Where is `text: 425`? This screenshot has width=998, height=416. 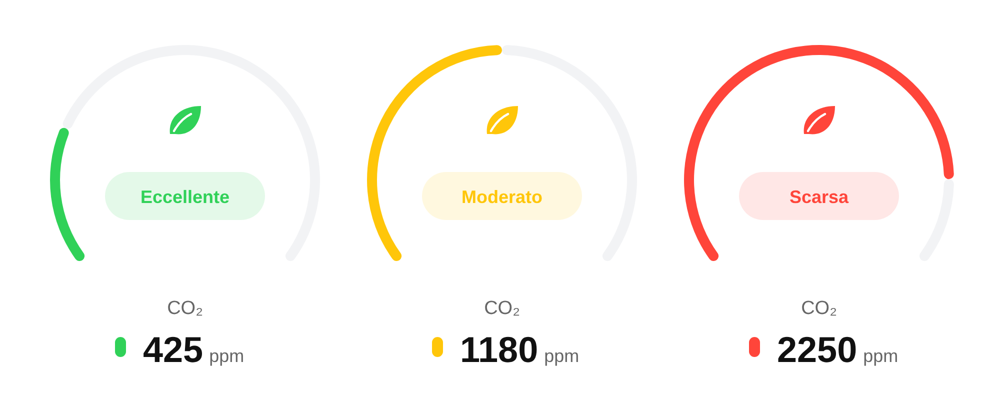
text: 425 is located at coordinates (173, 349).